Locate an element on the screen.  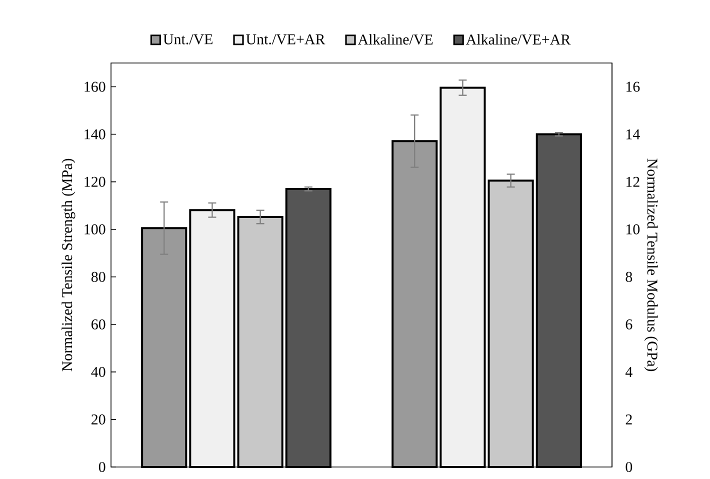
y-tick-label: 60 is located at coordinates (99, 324).